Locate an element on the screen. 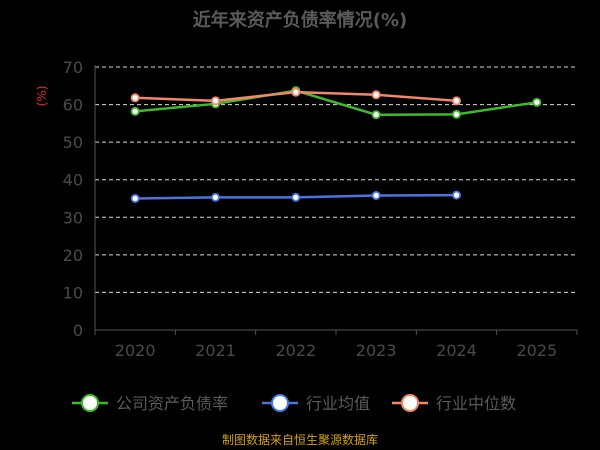 This screenshot has width=600, height=450. y-tick-label: 20 is located at coordinates (73, 255).